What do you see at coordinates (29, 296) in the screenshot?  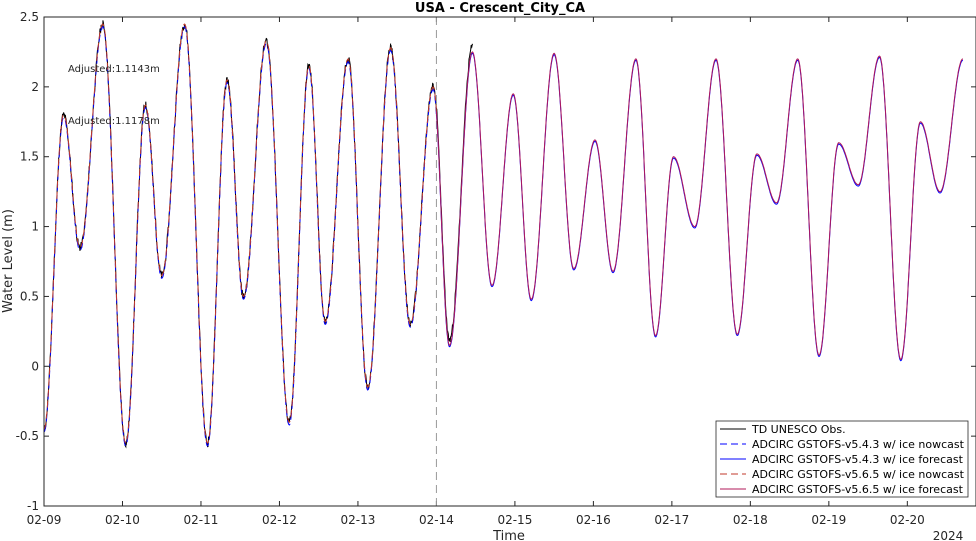 I see `y-tick-label: 0.5` at bounding box center [29, 296].